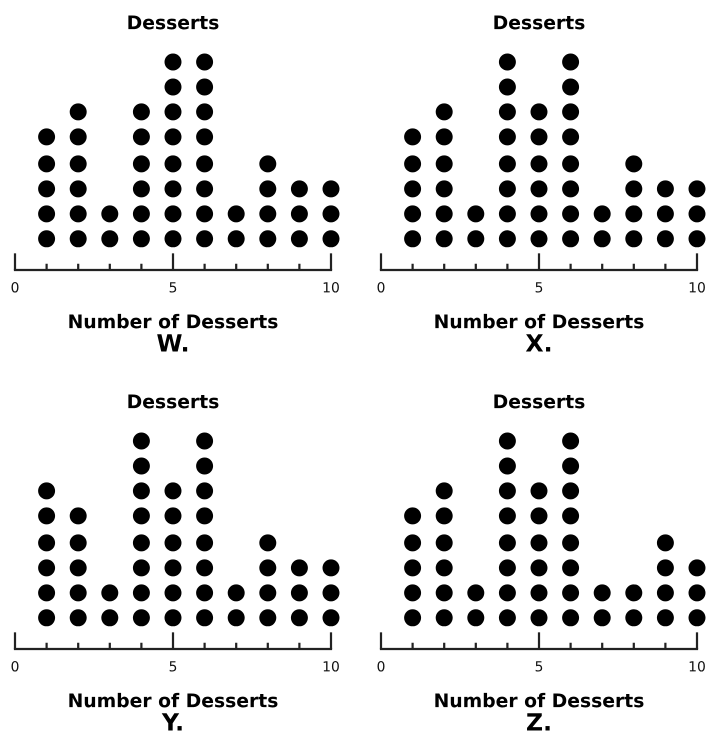  I want to click on text: X., so click(538, 343).